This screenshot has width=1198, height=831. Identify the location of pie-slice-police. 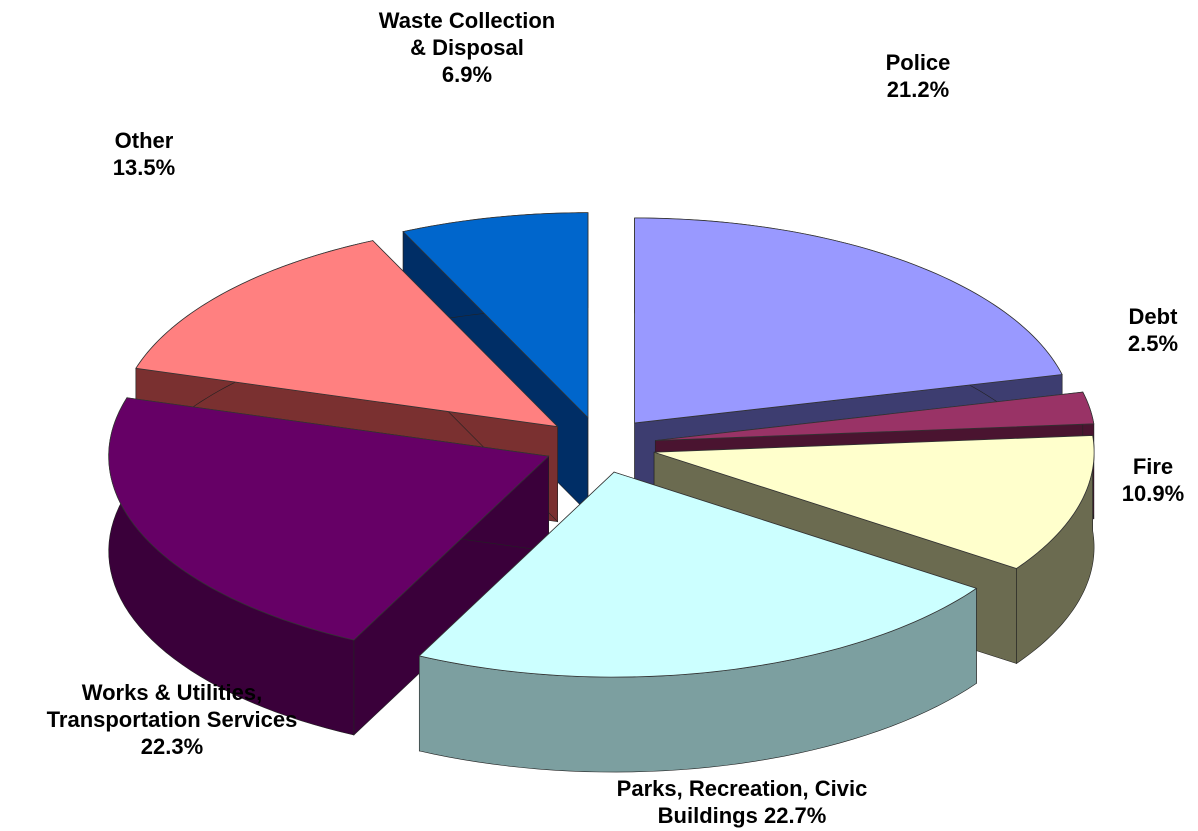
(848, 320).